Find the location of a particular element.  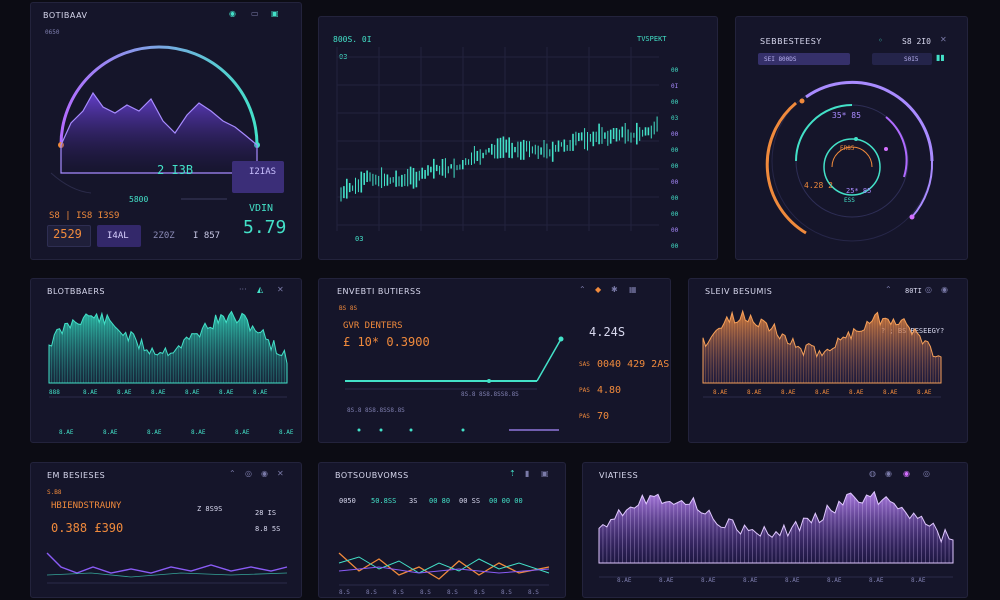

chart-icon: ◭ is located at coordinates (260, 289).